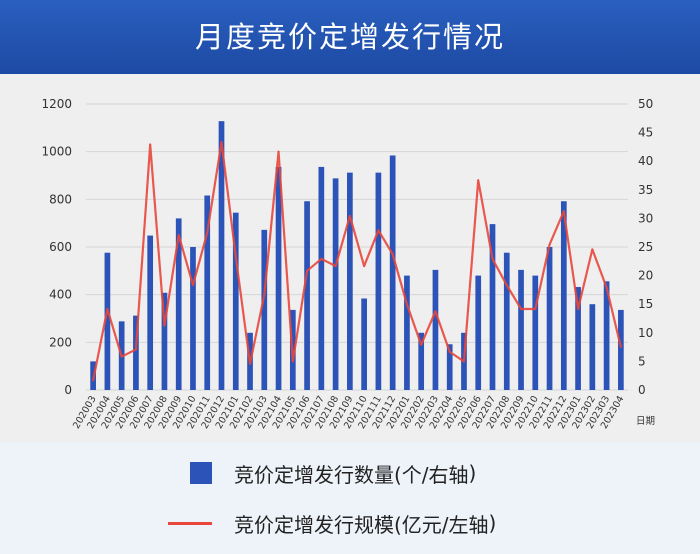  I want to click on right-tick-label-3: 15, so click(645, 304).